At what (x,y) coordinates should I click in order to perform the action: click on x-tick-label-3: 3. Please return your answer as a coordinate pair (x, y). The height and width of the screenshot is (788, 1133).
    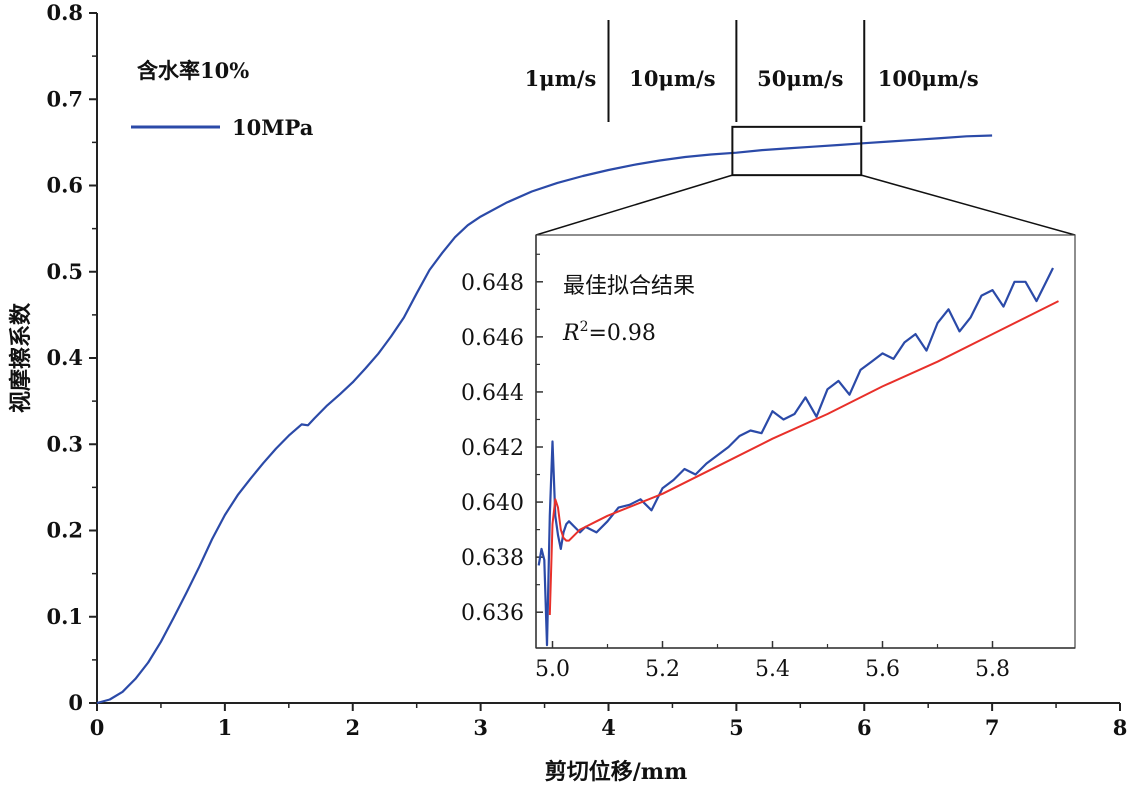
    Looking at the image, I should click on (480, 727).